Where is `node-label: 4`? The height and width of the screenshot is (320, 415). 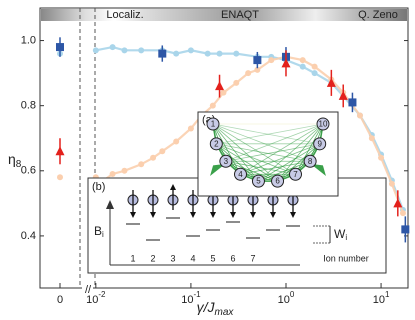 node-label: 4 is located at coordinates (240, 174).